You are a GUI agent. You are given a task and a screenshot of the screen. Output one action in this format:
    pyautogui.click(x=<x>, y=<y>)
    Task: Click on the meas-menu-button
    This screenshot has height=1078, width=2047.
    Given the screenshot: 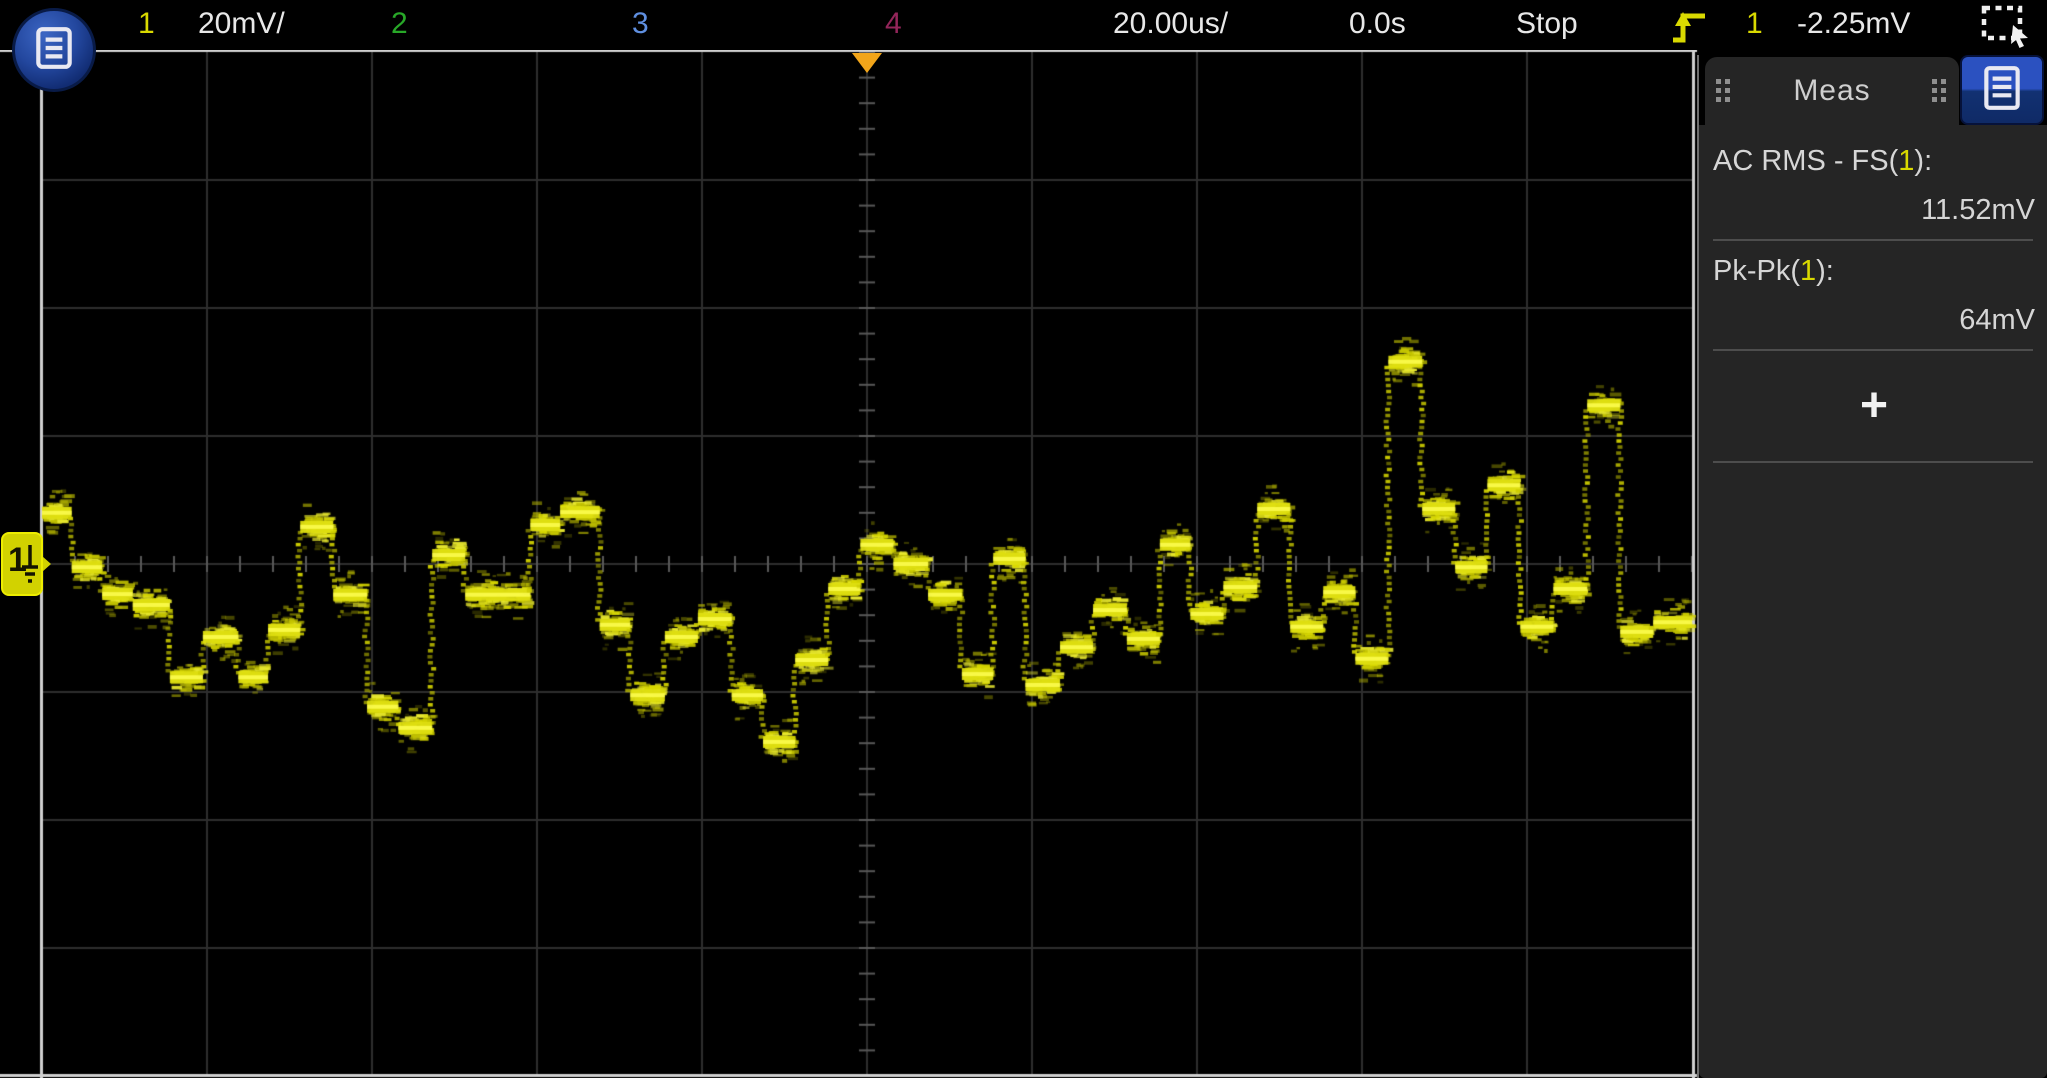 What is the action you would take?
    pyautogui.click(x=2002, y=90)
    